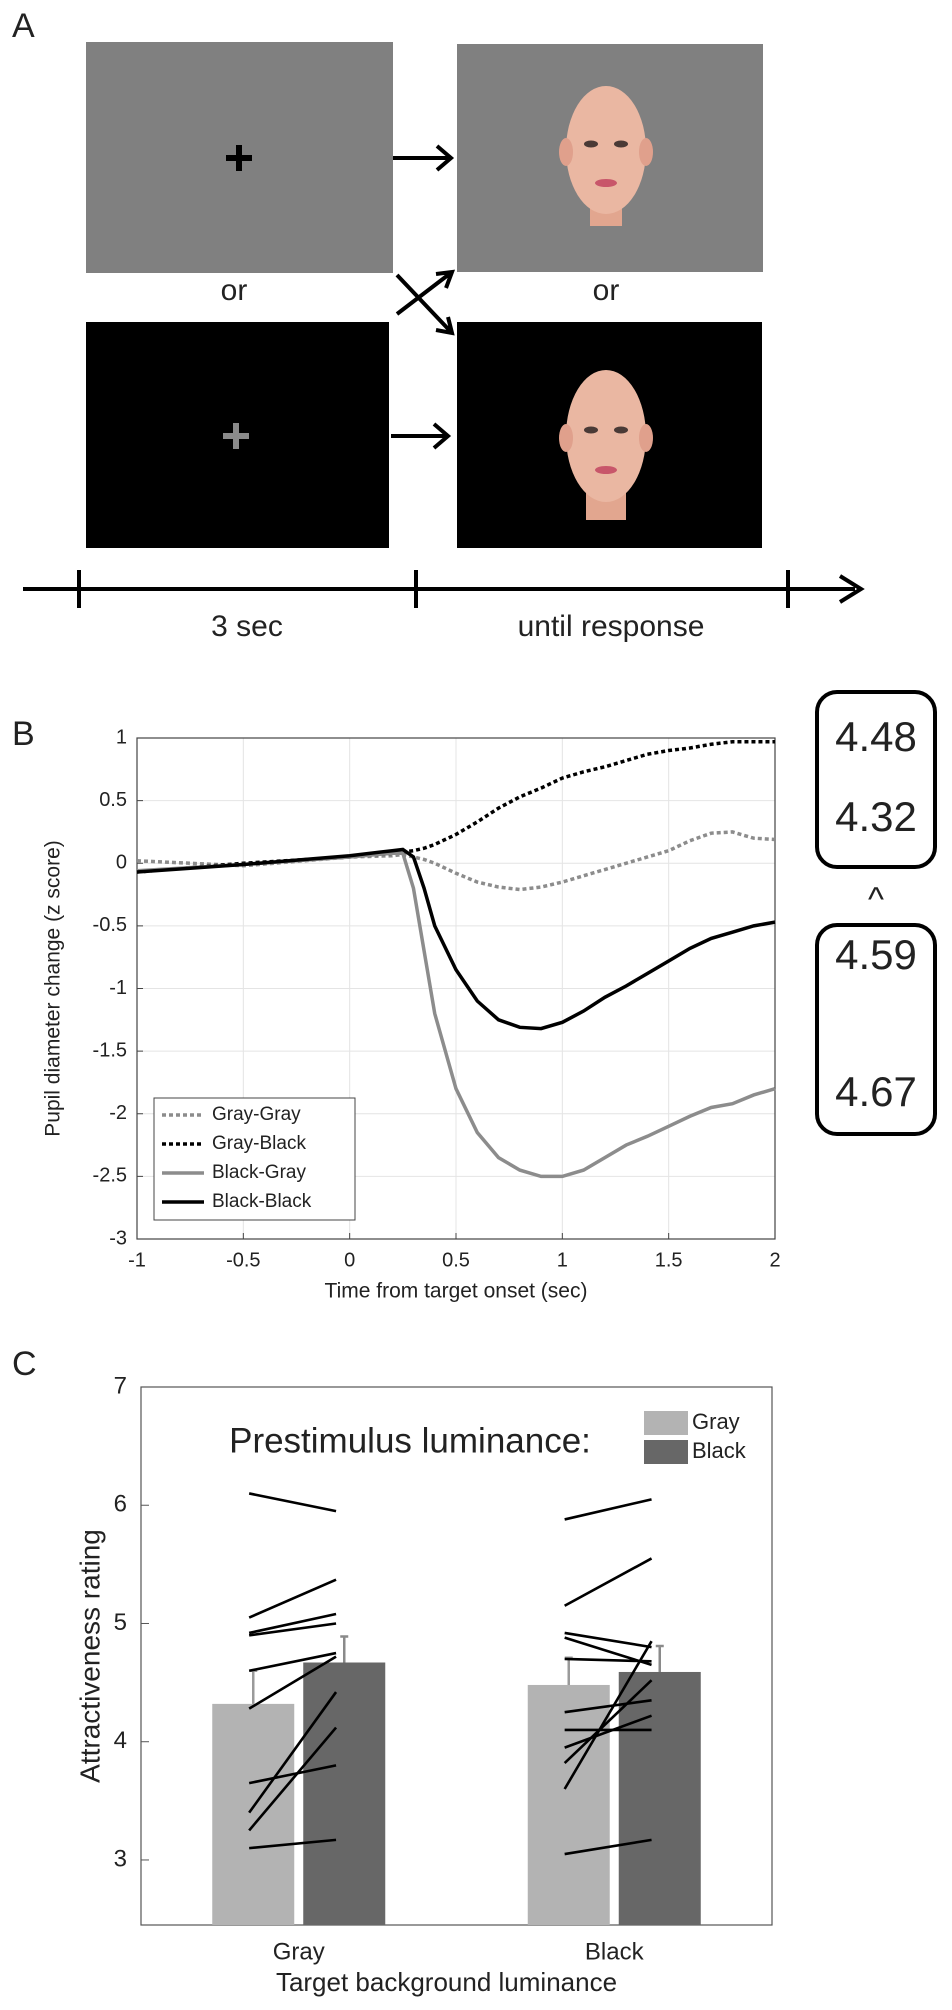 The width and height of the screenshot is (952, 2010). I want to click on legend-label: Gray-Black, so click(259, 1143).